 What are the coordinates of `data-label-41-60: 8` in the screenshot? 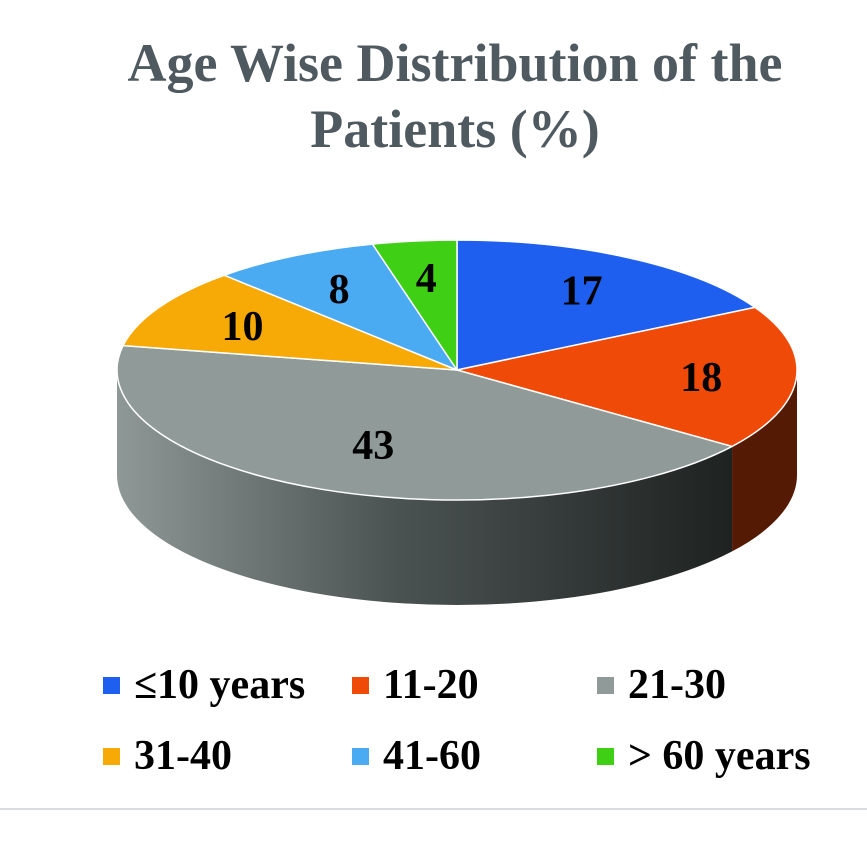 It's located at (339, 290).